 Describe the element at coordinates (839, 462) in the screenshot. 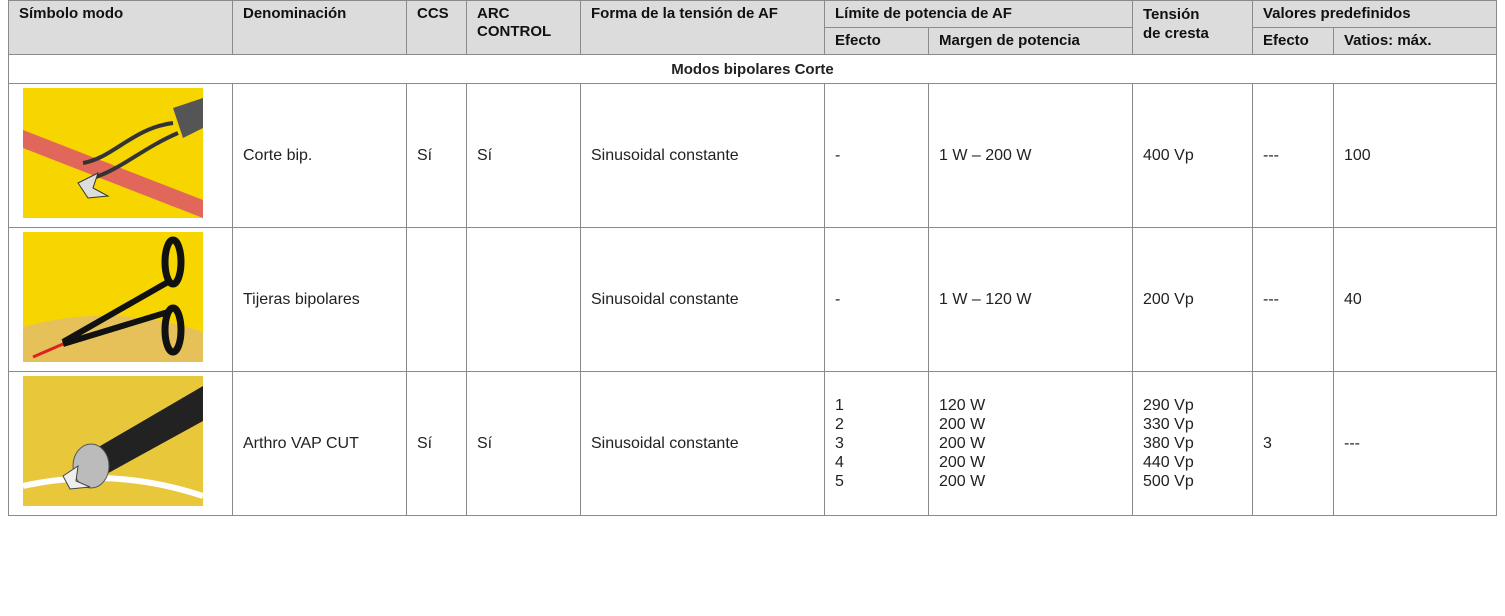

I see `effect: 4` at that location.